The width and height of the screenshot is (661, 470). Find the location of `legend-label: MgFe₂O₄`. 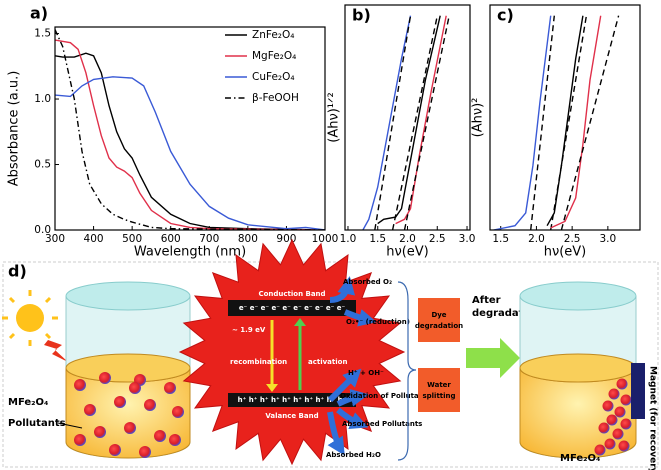

legend-label: MgFe₂O₄ is located at coordinates (274, 56).